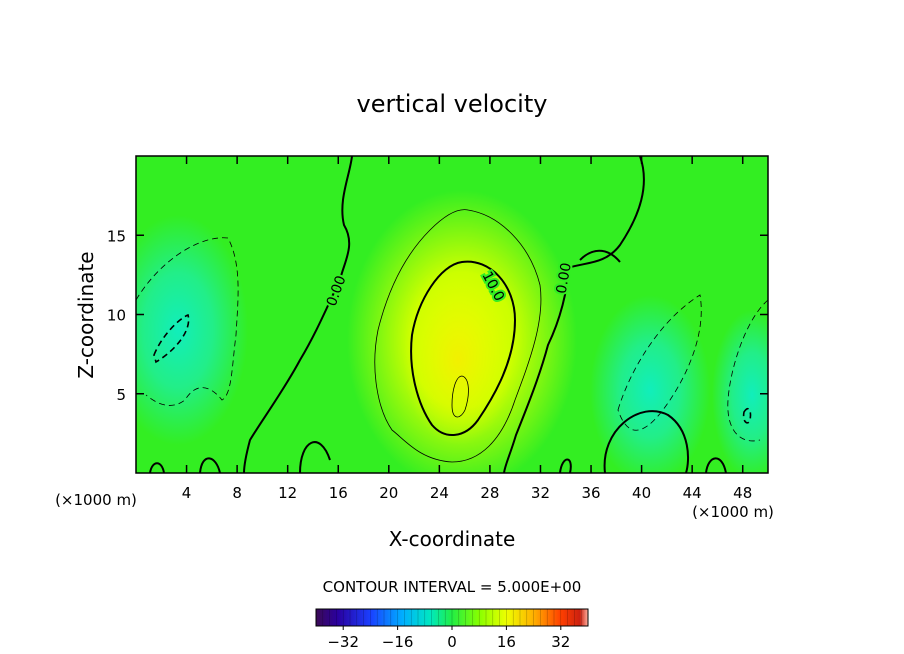 This screenshot has height=654, width=904. What do you see at coordinates (733, 512) in the screenshot?
I see `x-unit-right: (×1000 m)` at bounding box center [733, 512].